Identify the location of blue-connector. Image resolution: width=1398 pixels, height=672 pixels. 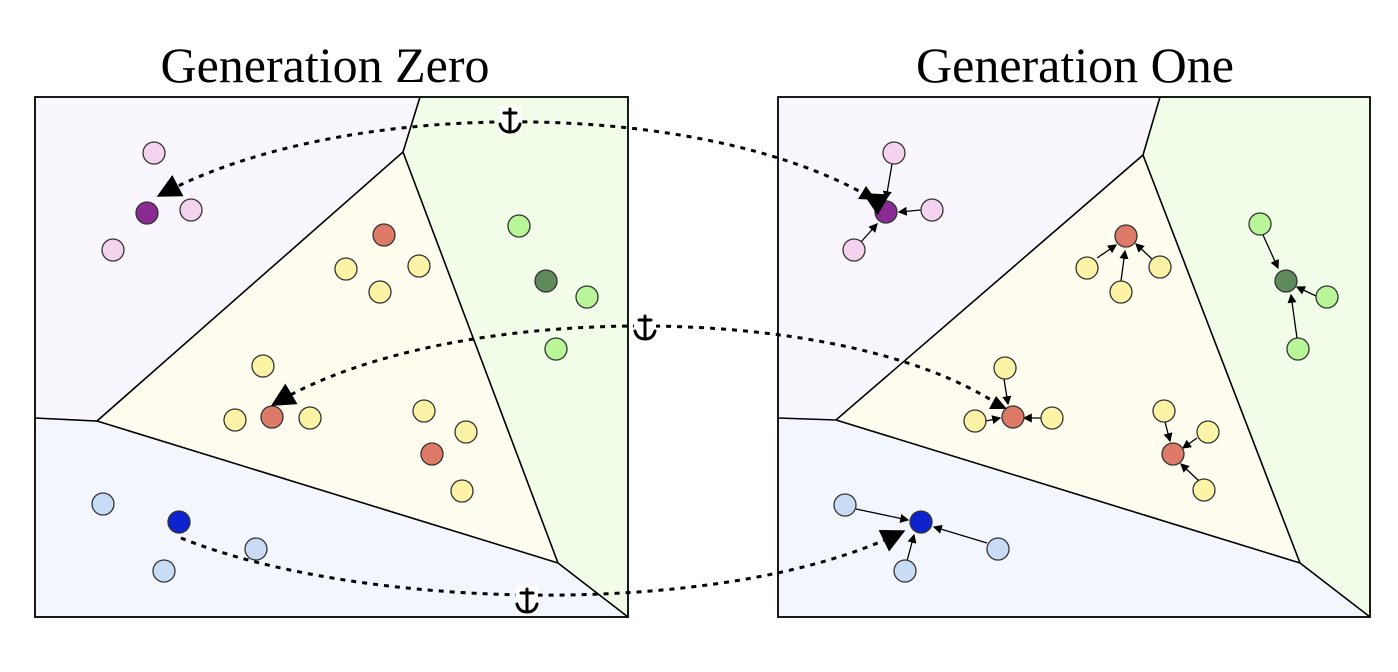
(543, 563).